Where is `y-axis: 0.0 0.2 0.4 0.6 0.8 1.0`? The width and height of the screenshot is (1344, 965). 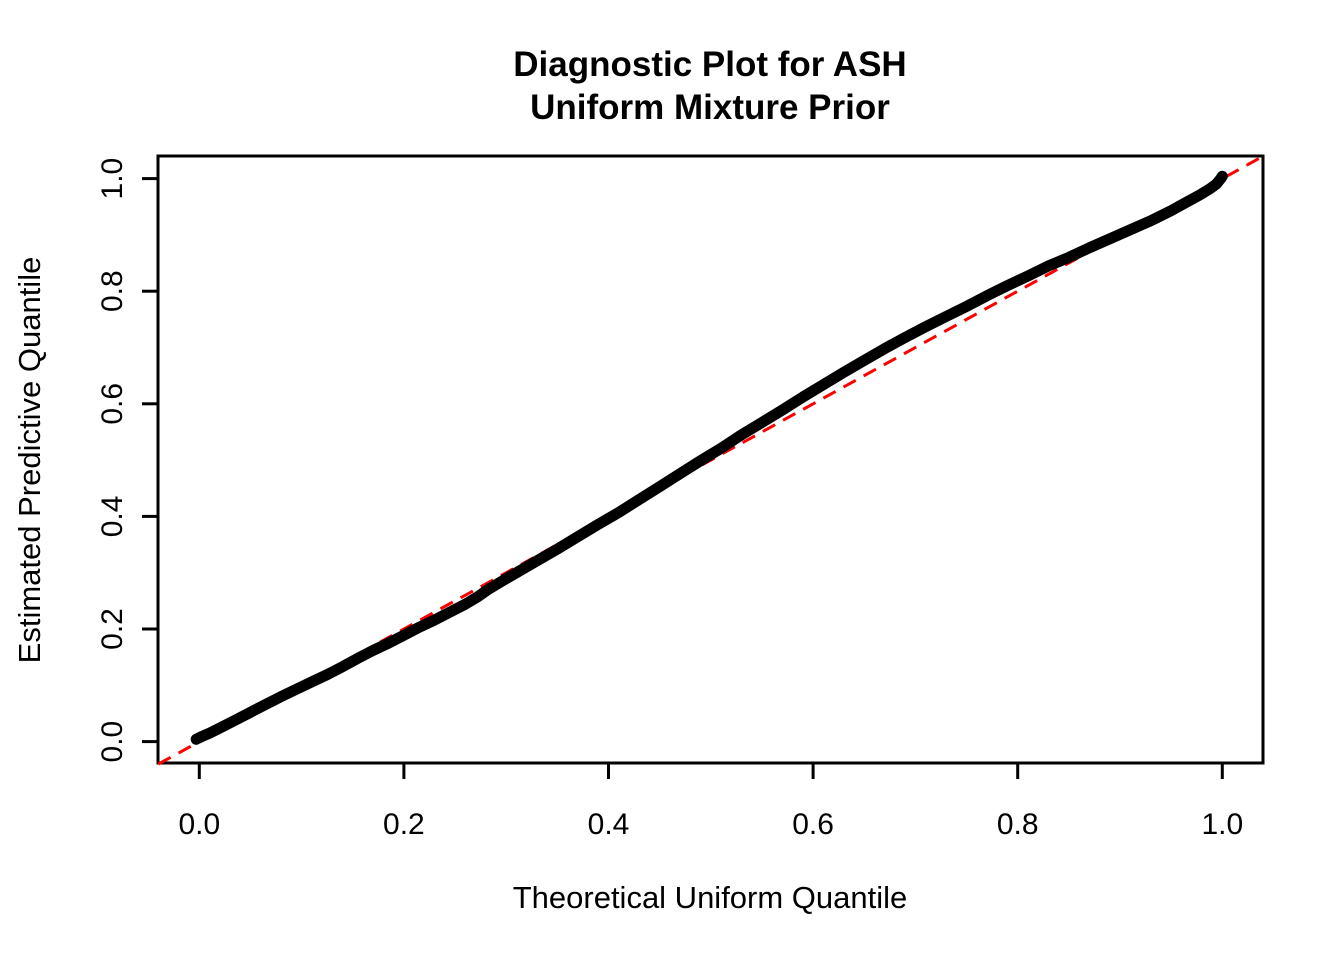
y-axis: 0.0 0.2 0.4 0.6 0.8 1.0 is located at coordinates (127, 460).